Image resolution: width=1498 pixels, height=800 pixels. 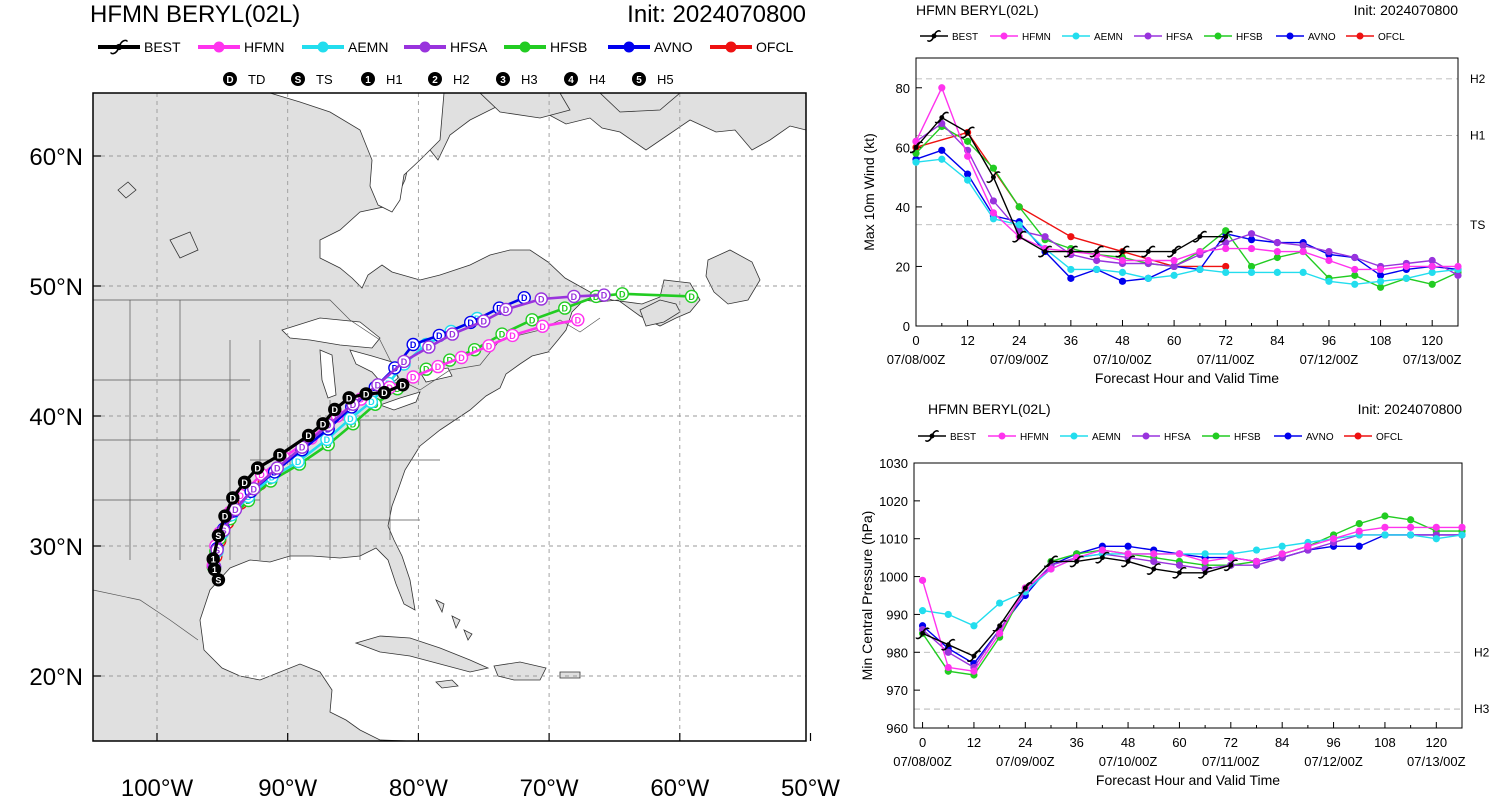 What do you see at coordinates (1192, 595) in the screenshot?
I see `series-line-hfsb` at bounding box center [1192, 595].